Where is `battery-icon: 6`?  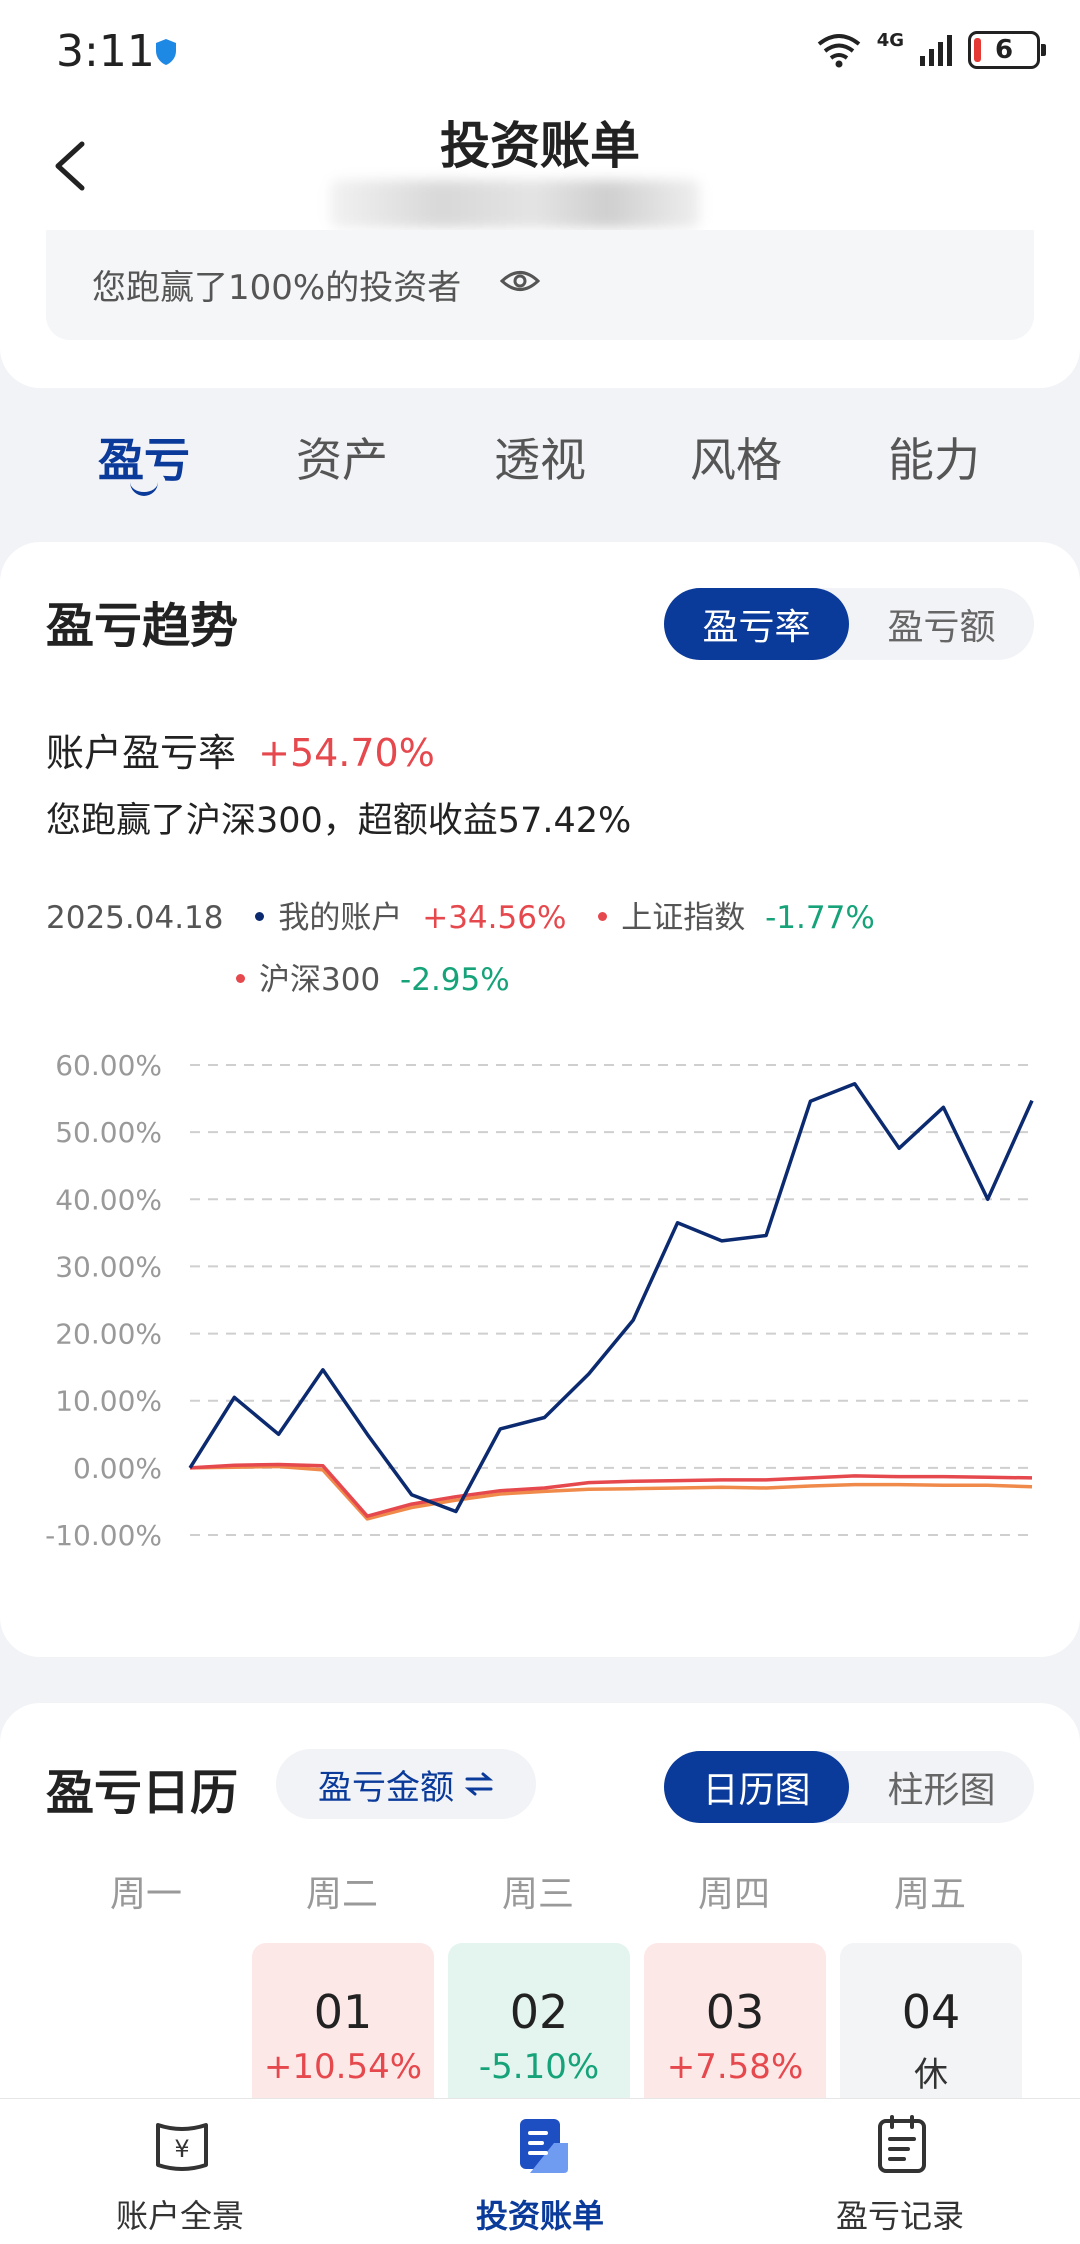
battery-icon: 6 is located at coordinates (1007, 50).